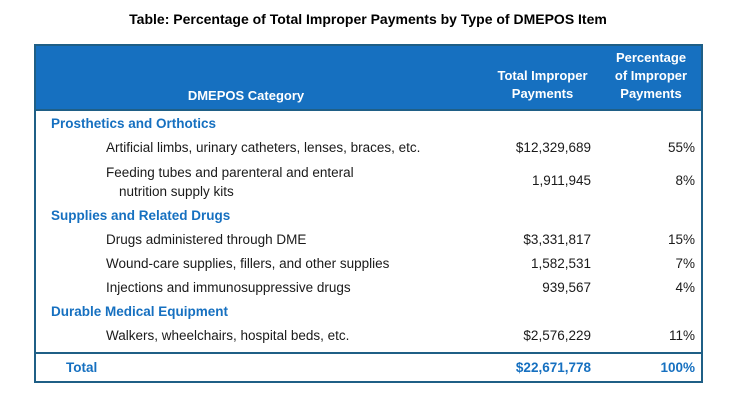  I want to click on header-pct-line3: Payments, so click(651, 93).